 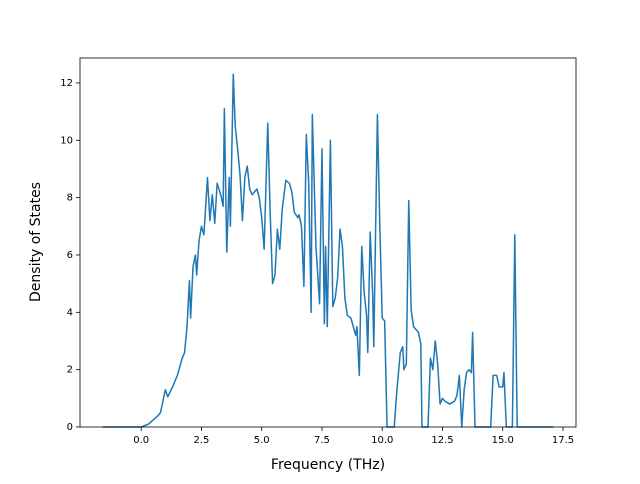 What do you see at coordinates (442, 440) in the screenshot?
I see `x-tick-label: 12.5` at bounding box center [442, 440].